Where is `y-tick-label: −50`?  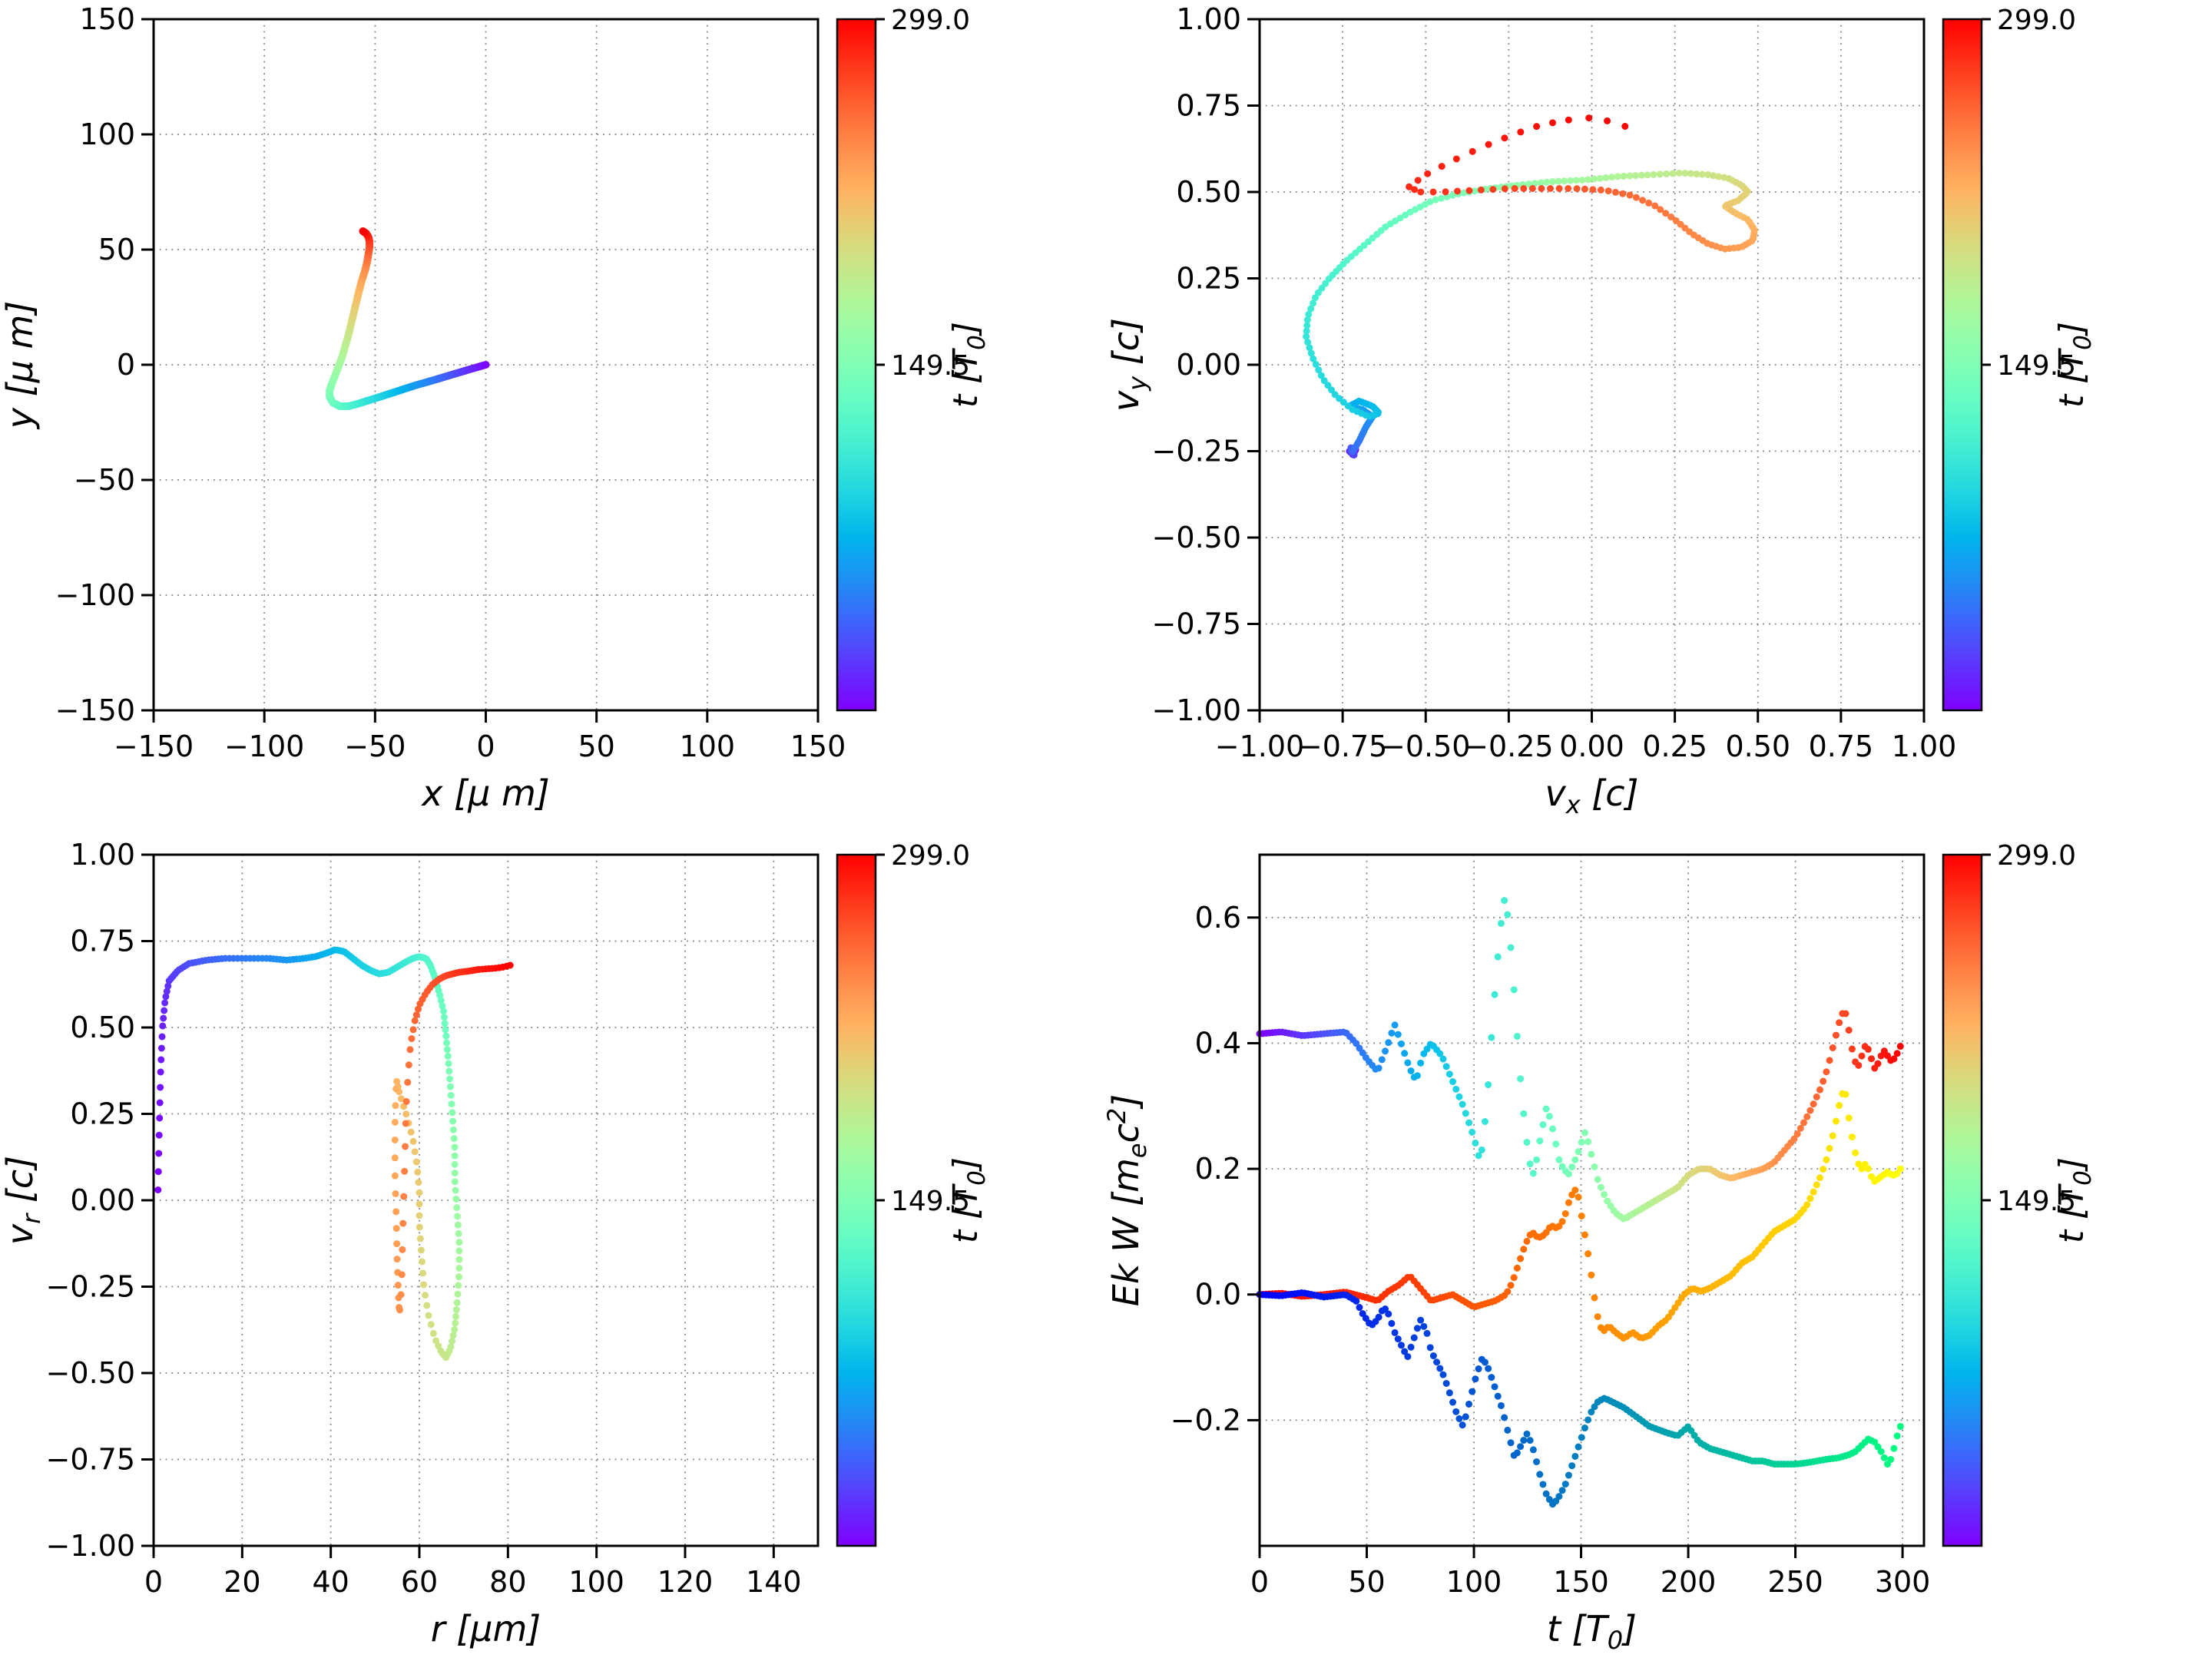 y-tick-label: −50 is located at coordinates (105, 480).